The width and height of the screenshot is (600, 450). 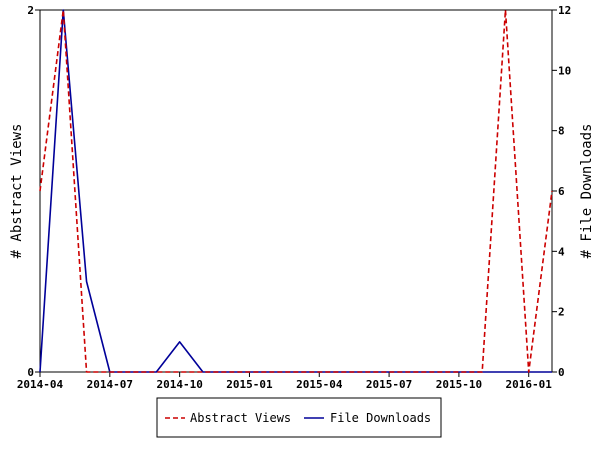 I want to click on x-tick-label: 2015-04, so click(x=319, y=384).